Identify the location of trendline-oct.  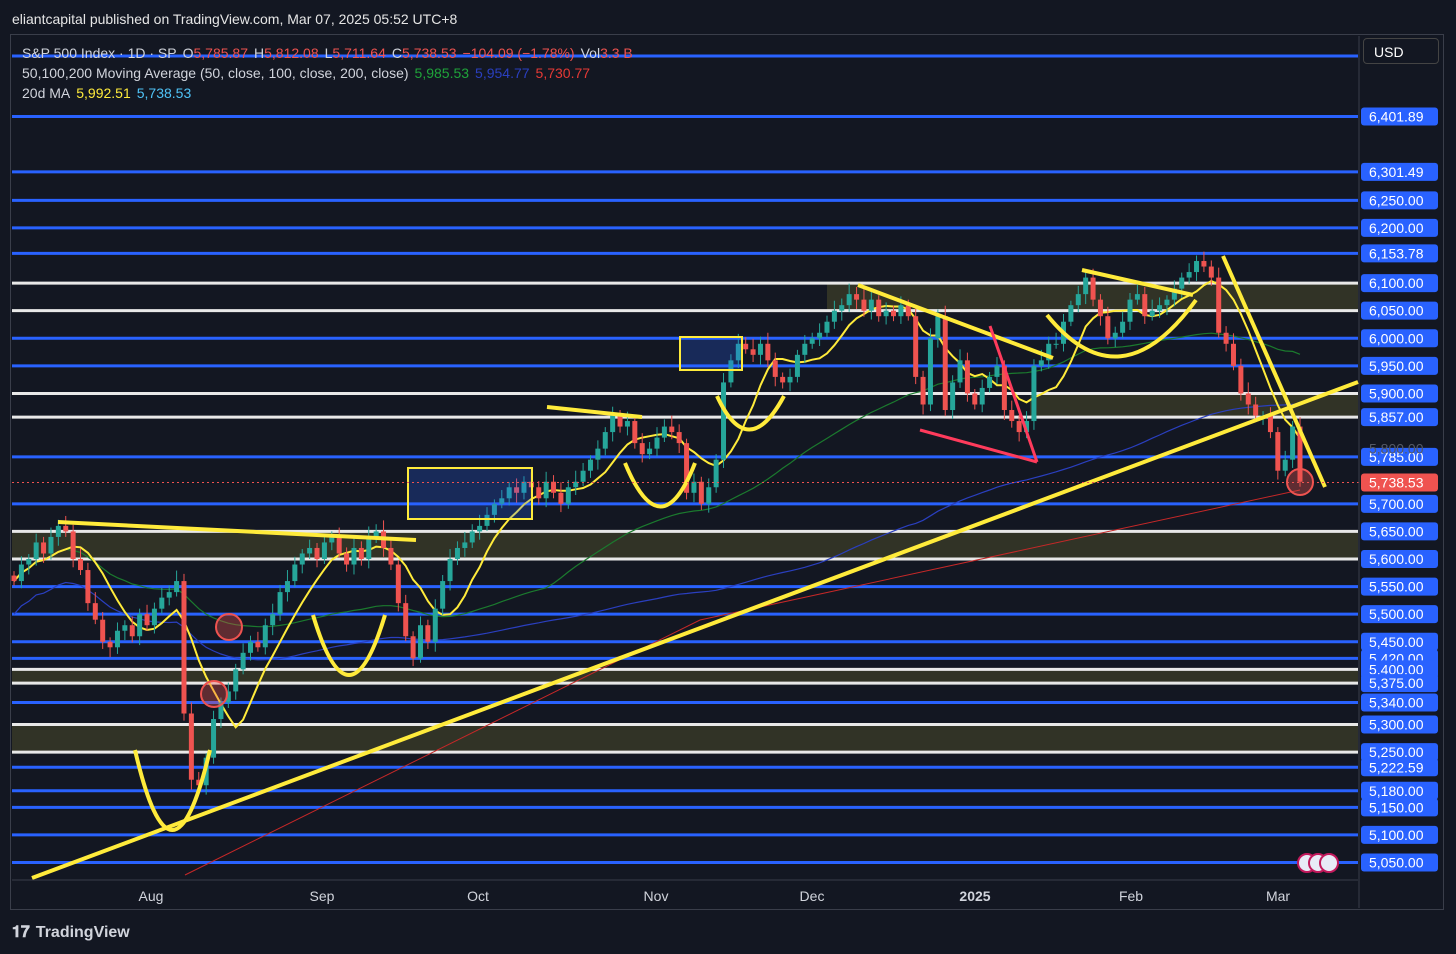
(594, 412).